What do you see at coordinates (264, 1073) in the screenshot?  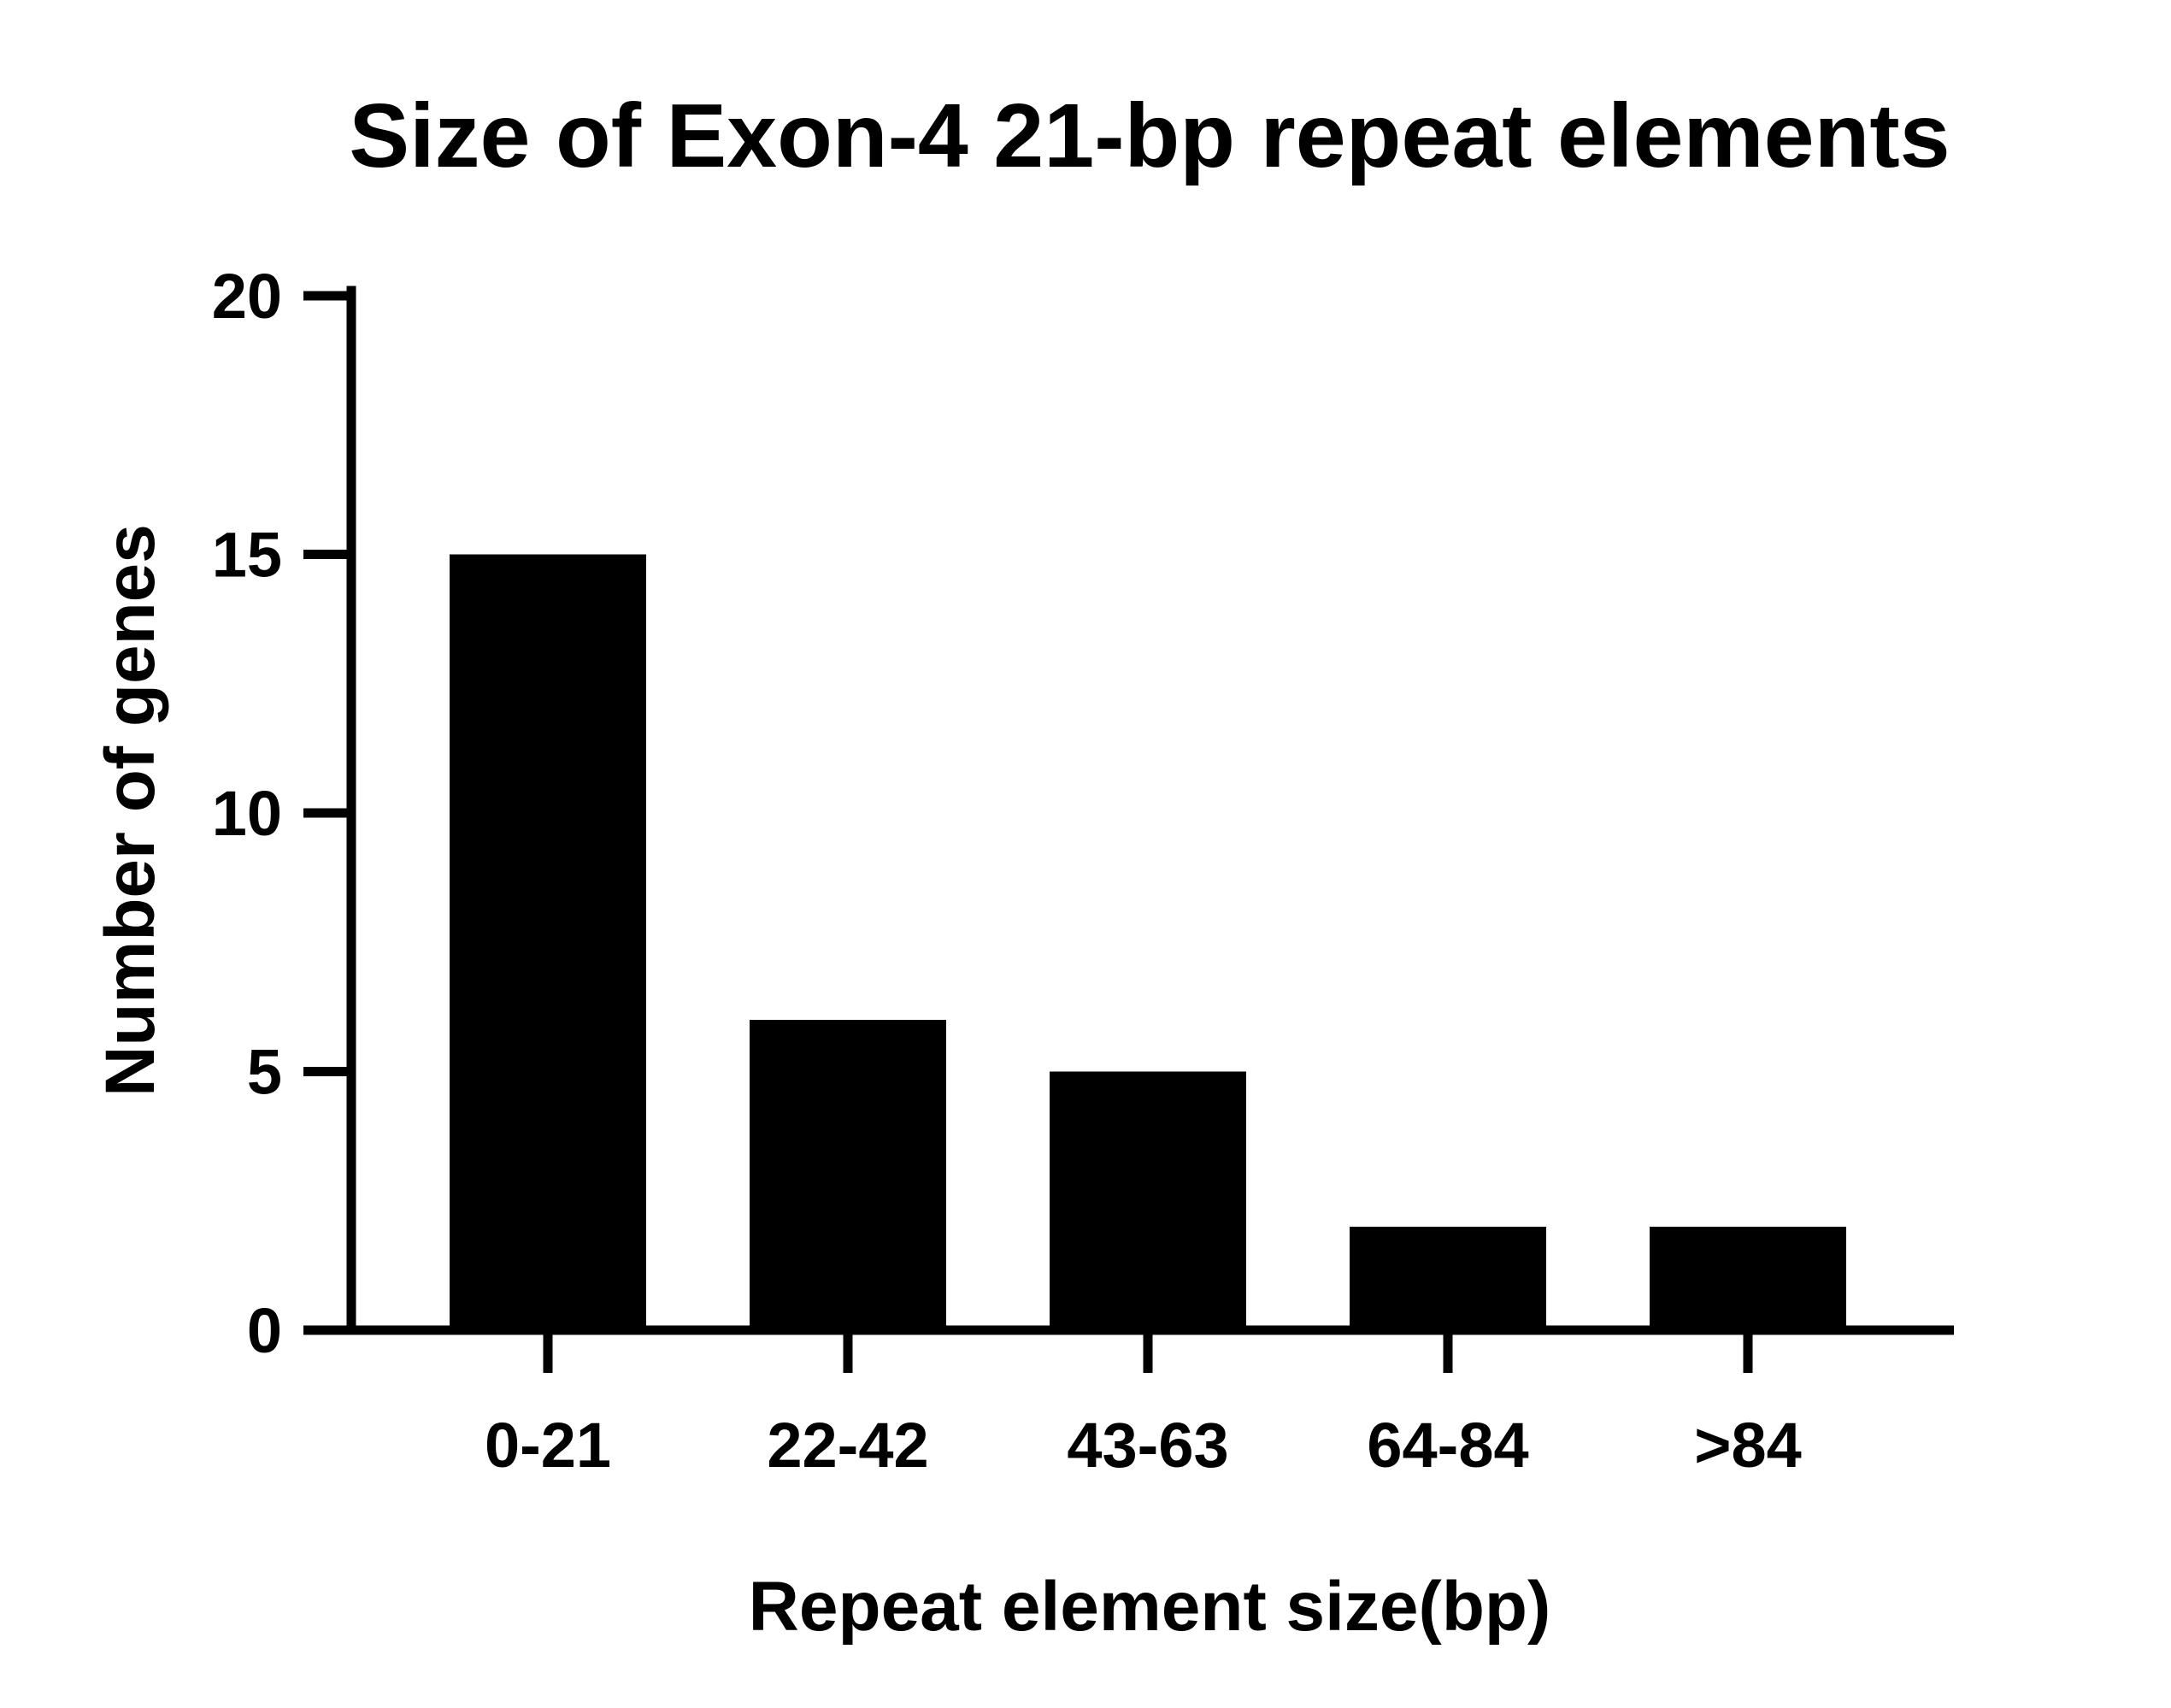 I see `y-tick-label: 5` at bounding box center [264, 1073].